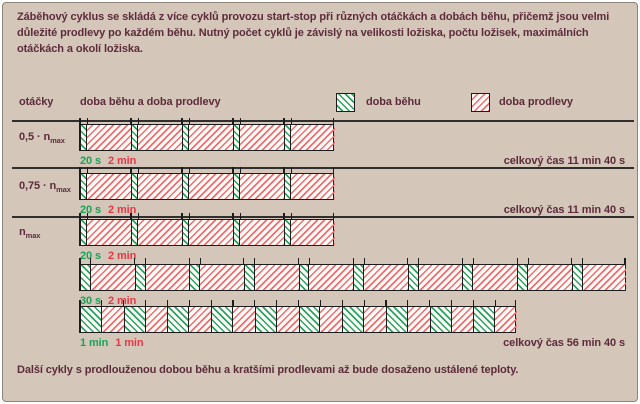 This screenshot has height=404, width=640. What do you see at coordinates (150, 102) in the screenshot?
I see `chart-title: doba běhu a doba prodlevy` at bounding box center [150, 102].